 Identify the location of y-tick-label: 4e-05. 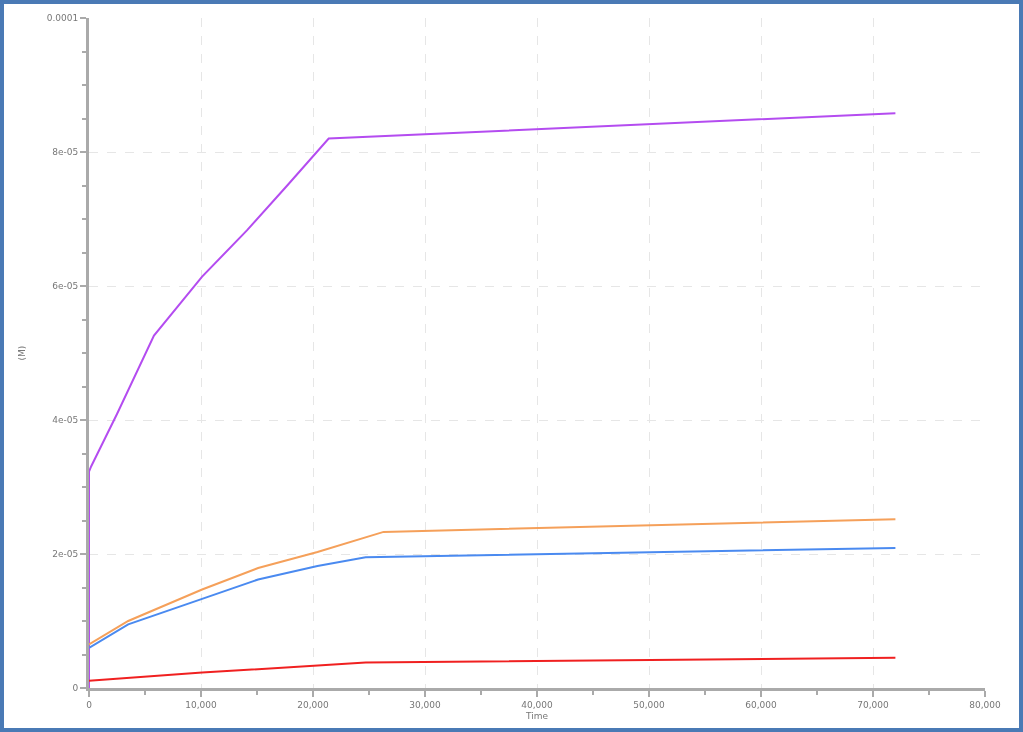
(65, 420).